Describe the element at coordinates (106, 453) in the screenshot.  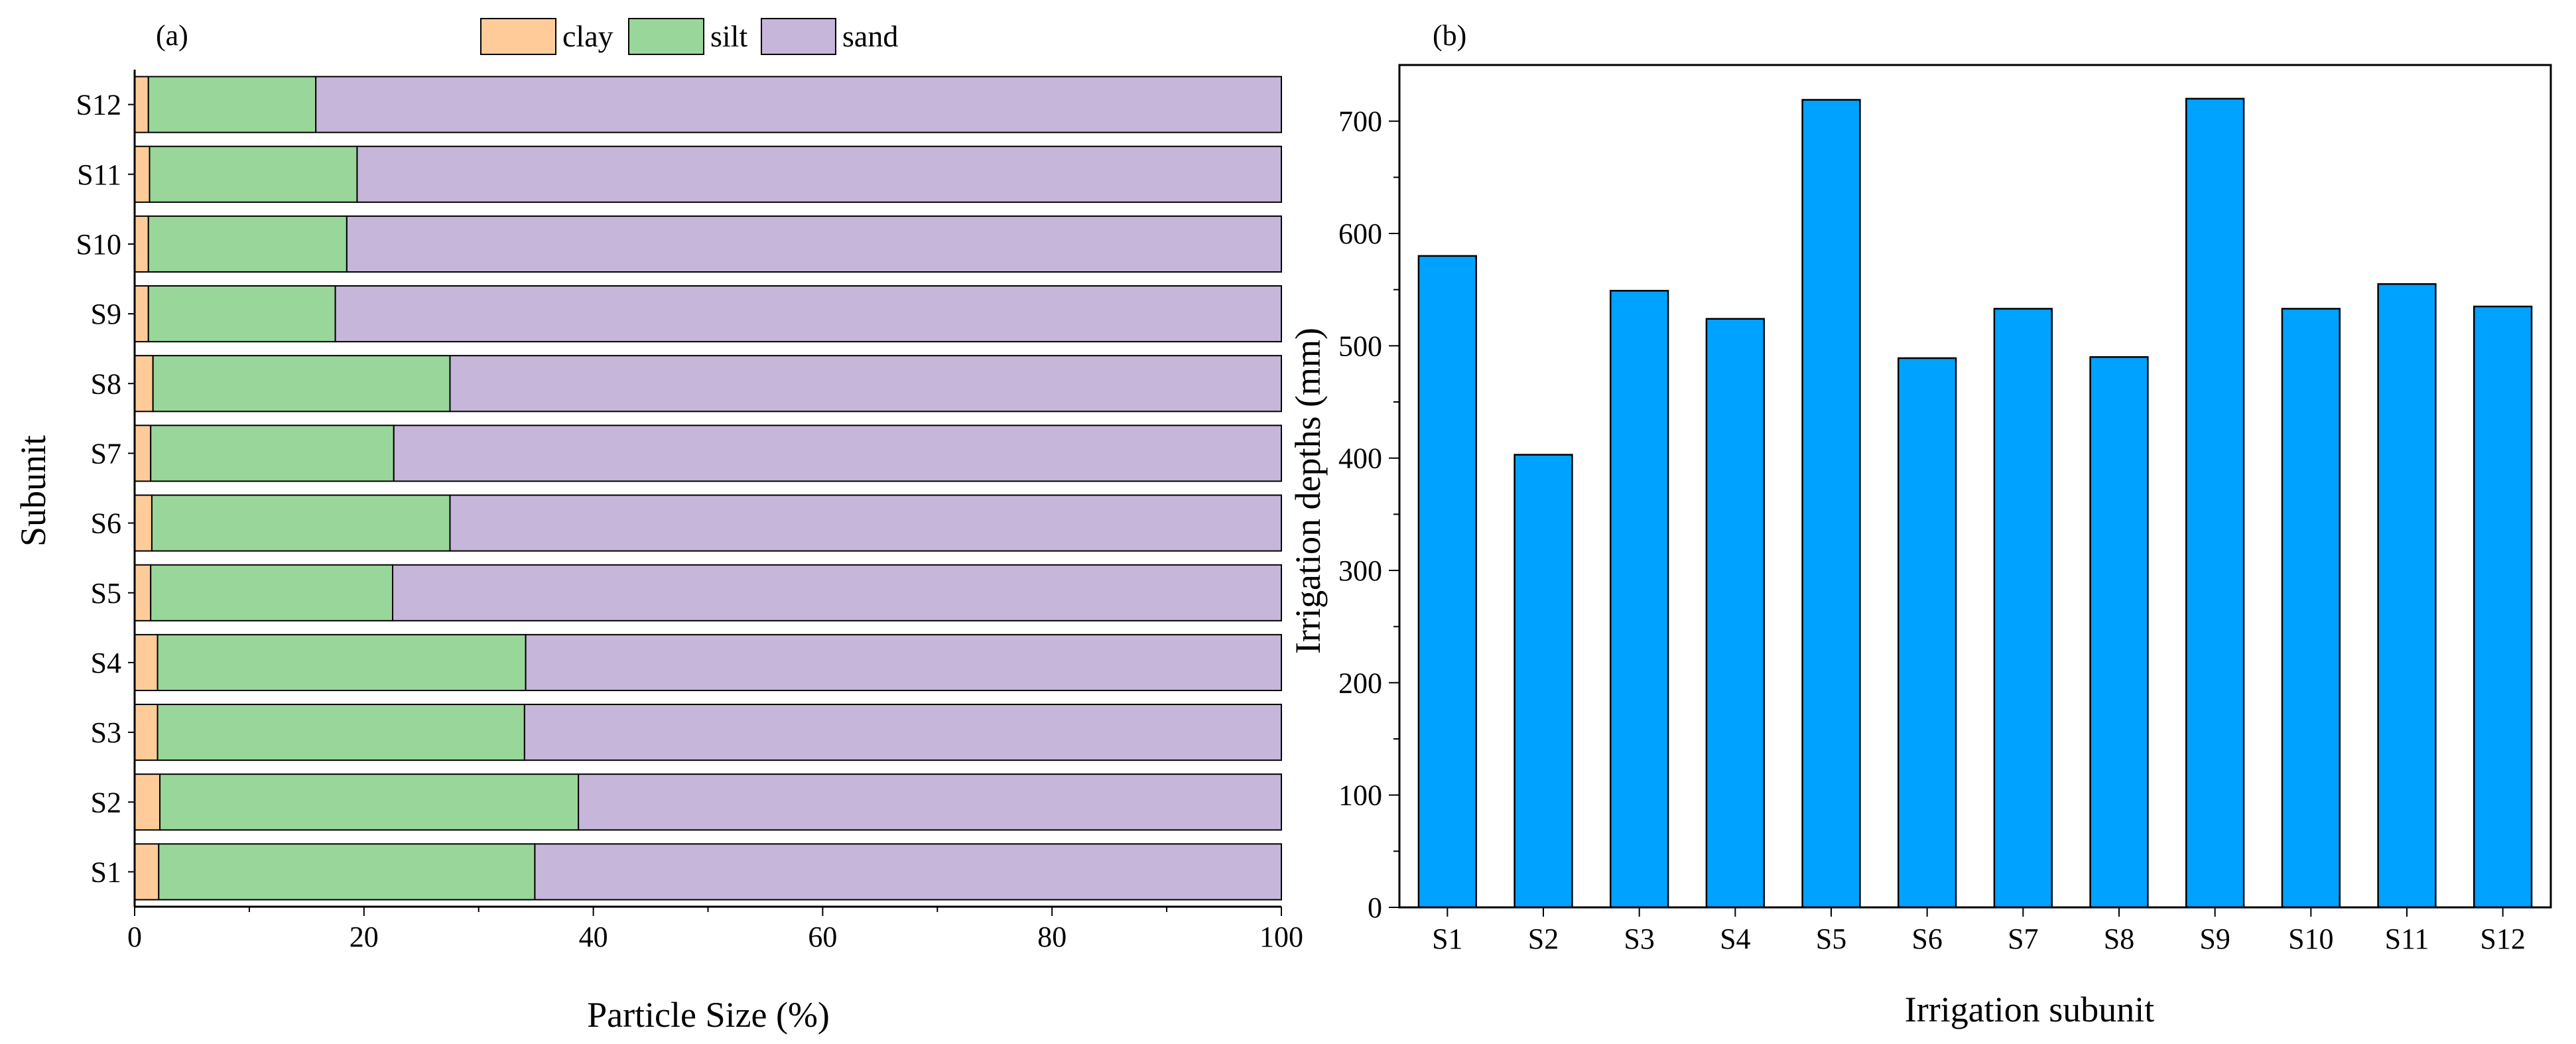
I see `panel-a-y-tick-label: S7` at that location.